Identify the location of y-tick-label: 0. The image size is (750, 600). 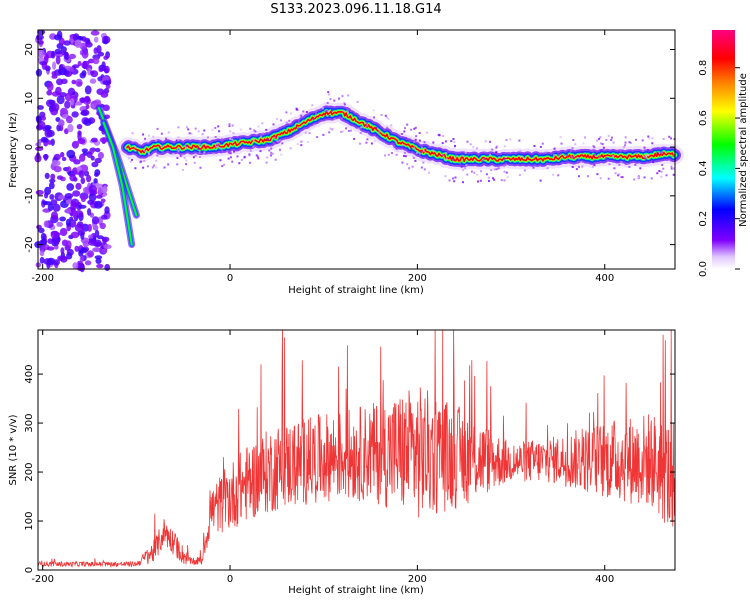
(29, 147).